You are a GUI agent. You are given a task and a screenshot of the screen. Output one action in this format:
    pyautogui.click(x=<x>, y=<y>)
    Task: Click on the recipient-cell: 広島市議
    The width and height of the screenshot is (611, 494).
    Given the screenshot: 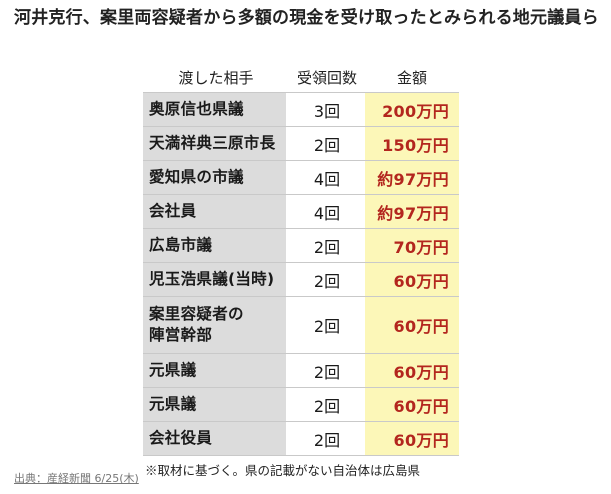 What is the action you would take?
    pyautogui.click(x=214, y=245)
    